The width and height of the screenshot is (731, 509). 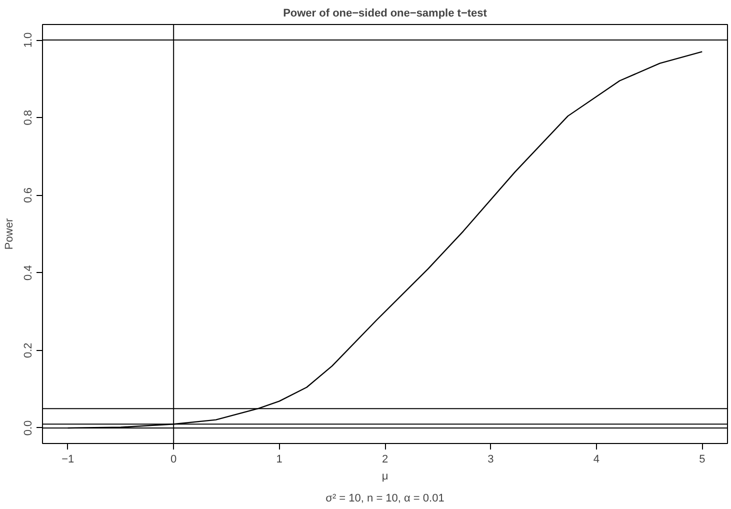 I want to click on y-tick-label: 0.6, so click(x=28, y=195).